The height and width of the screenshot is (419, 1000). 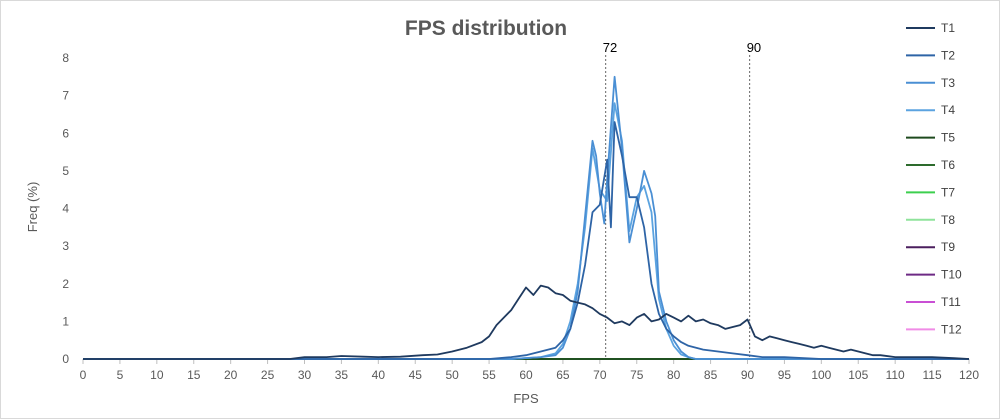 What do you see at coordinates (120, 375) in the screenshot?
I see `x-tick-label: 5` at bounding box center [120, 375].